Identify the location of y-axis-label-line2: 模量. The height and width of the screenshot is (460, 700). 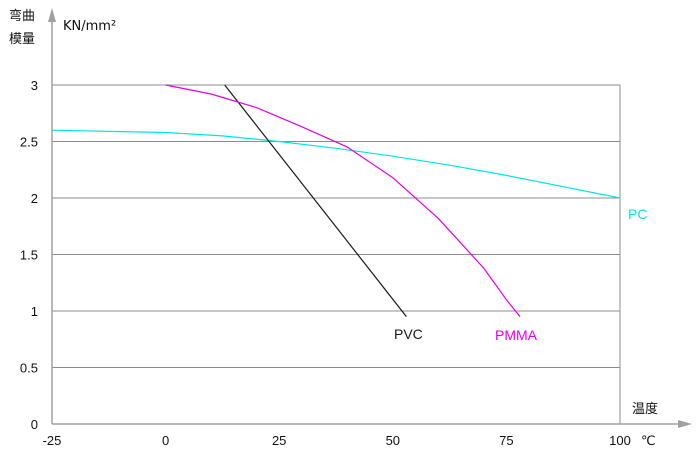
(22, 39).